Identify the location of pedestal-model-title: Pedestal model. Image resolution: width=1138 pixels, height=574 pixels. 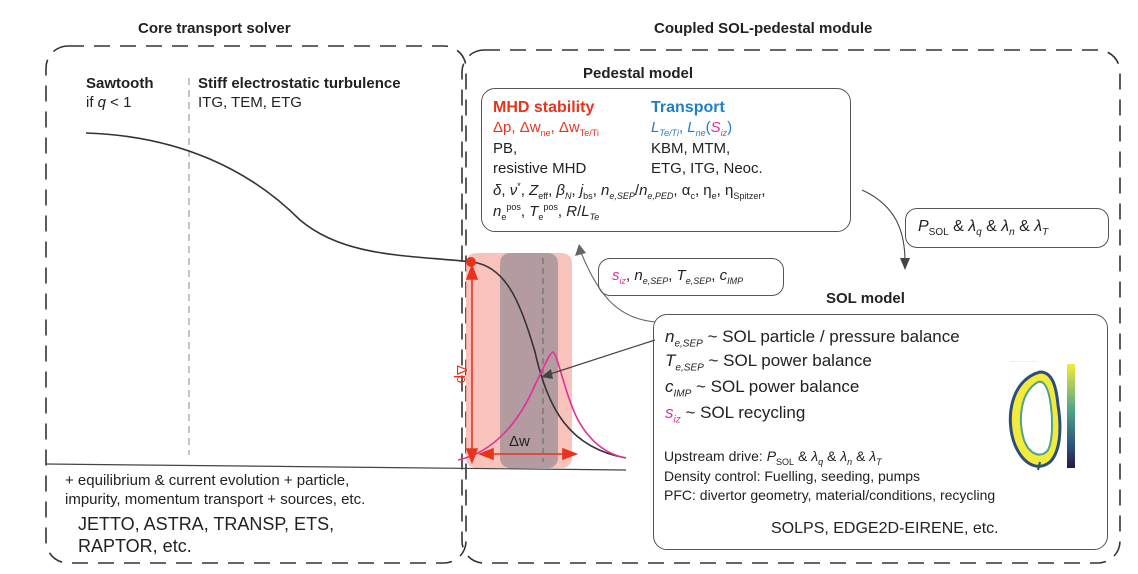
(638, 73).